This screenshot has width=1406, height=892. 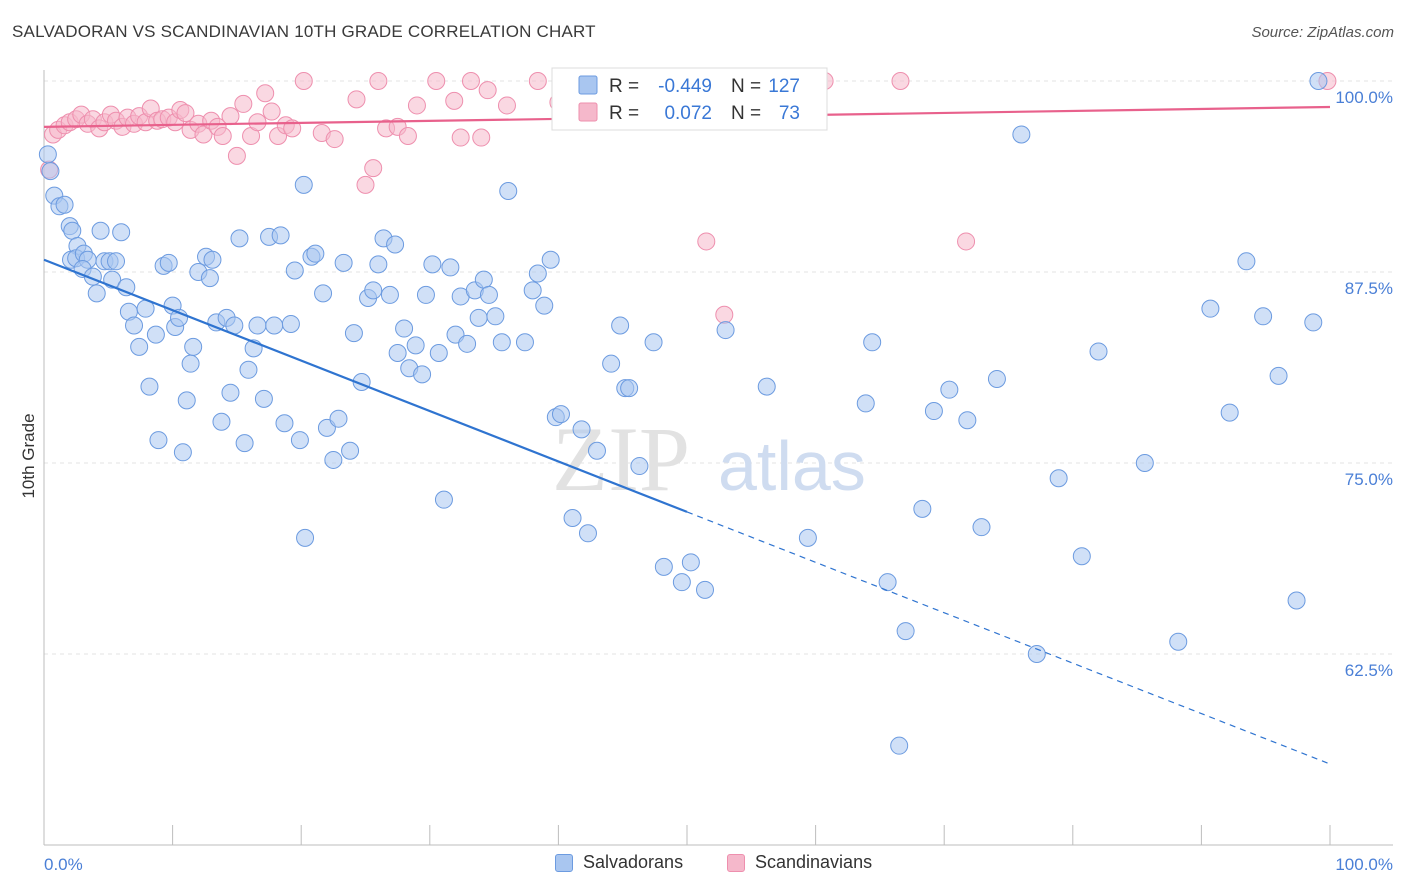 I want to click on source-label: Source: ZipAtlas.com, so click(x=1322, y=32).